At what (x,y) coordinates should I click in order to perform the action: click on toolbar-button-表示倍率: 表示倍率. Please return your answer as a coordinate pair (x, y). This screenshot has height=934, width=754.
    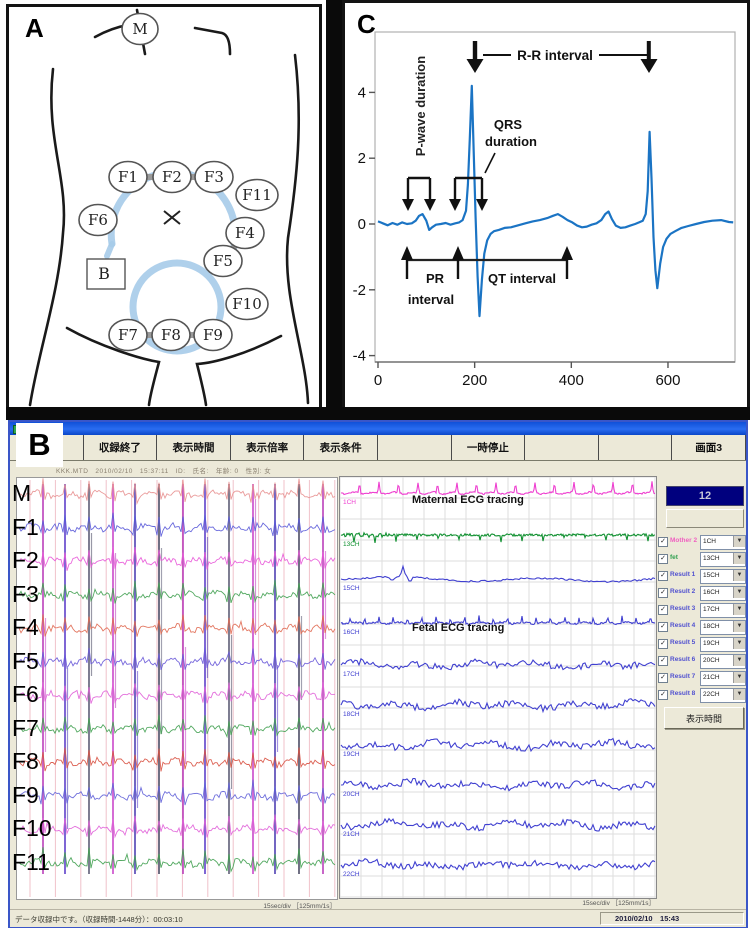
    Looking at the image, I should click on (268, 447).